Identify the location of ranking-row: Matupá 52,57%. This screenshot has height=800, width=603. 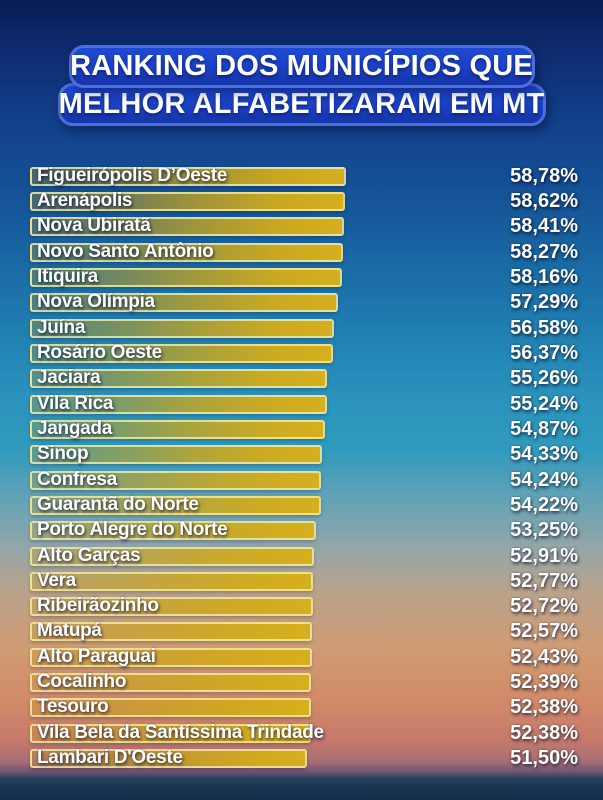
(301, 632).